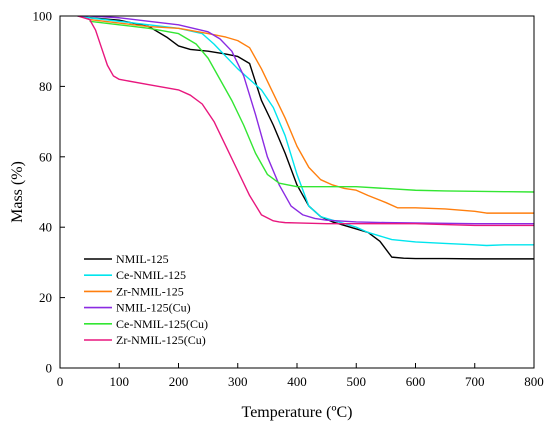  What do you see at coordinates (17, 192) in the screenshot?
I see `y-axis-title: Mass (%)` at bounding box center [17, 192].